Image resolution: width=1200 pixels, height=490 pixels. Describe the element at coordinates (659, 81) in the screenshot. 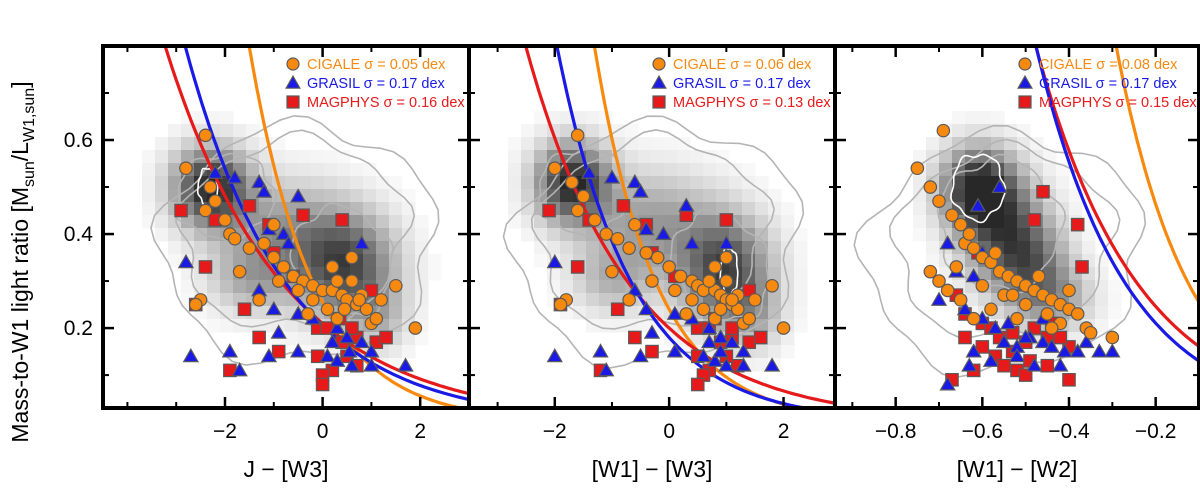

I see `legend-marker` at that location.